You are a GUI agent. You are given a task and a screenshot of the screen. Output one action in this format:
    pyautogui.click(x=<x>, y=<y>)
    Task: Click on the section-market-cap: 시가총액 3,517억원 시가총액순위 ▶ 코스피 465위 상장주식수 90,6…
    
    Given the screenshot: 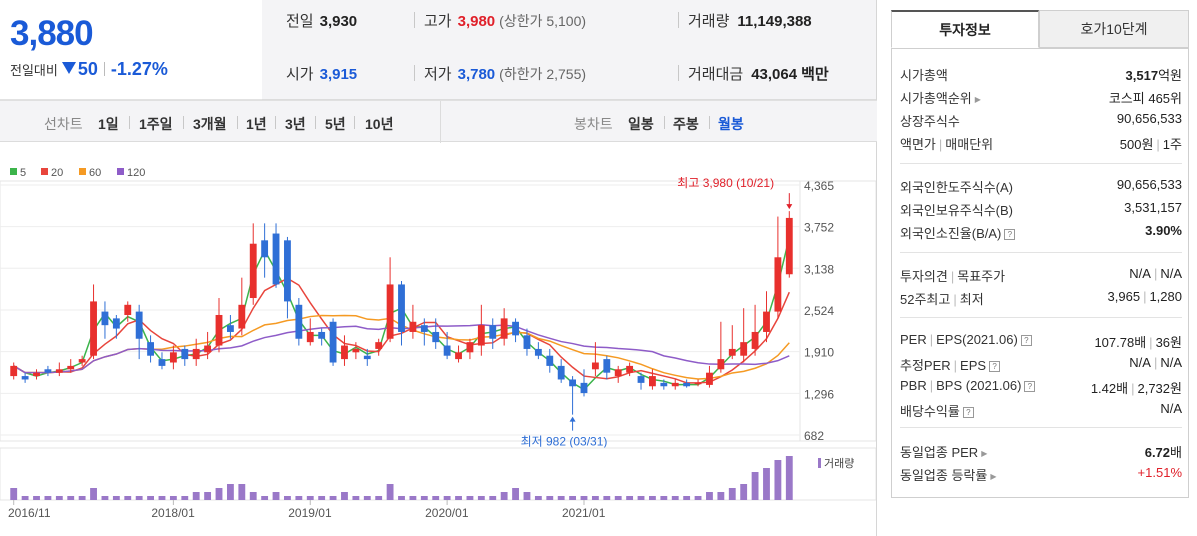 What is the action you would take?
    pyautogui.click(x=1041, y=112)
    